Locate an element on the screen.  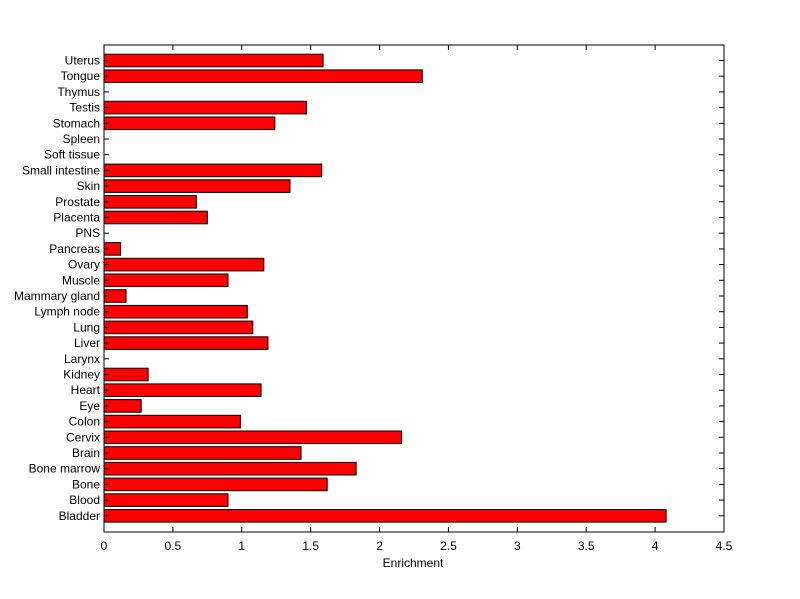
y-tick-label: Skin is located at coordinates (88, 186).